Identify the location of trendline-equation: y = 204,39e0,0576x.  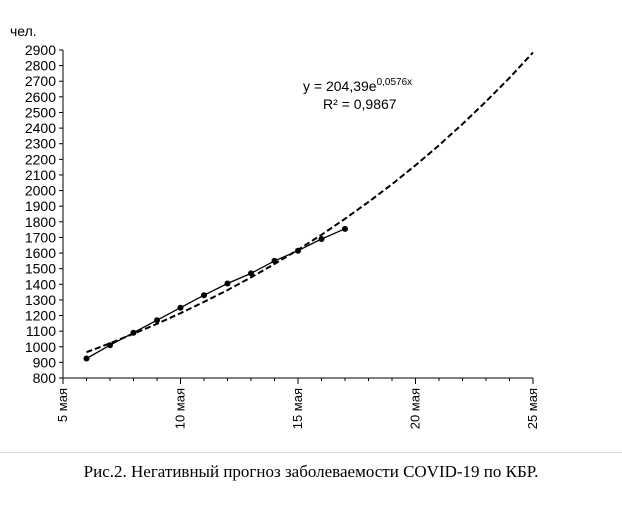
(357, 85).